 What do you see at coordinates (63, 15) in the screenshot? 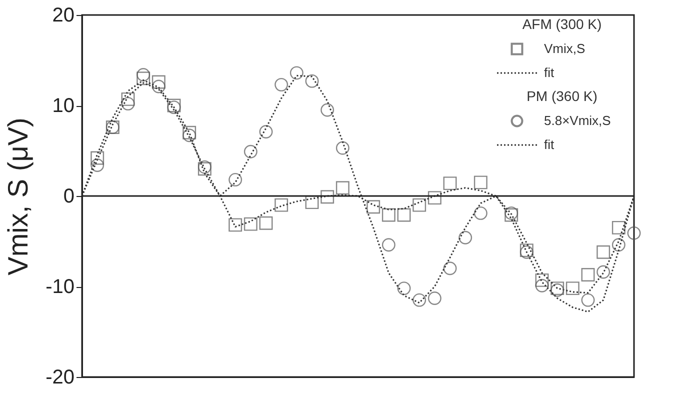
I see `y-tick-label: 20` at bounding box center [63, 15].